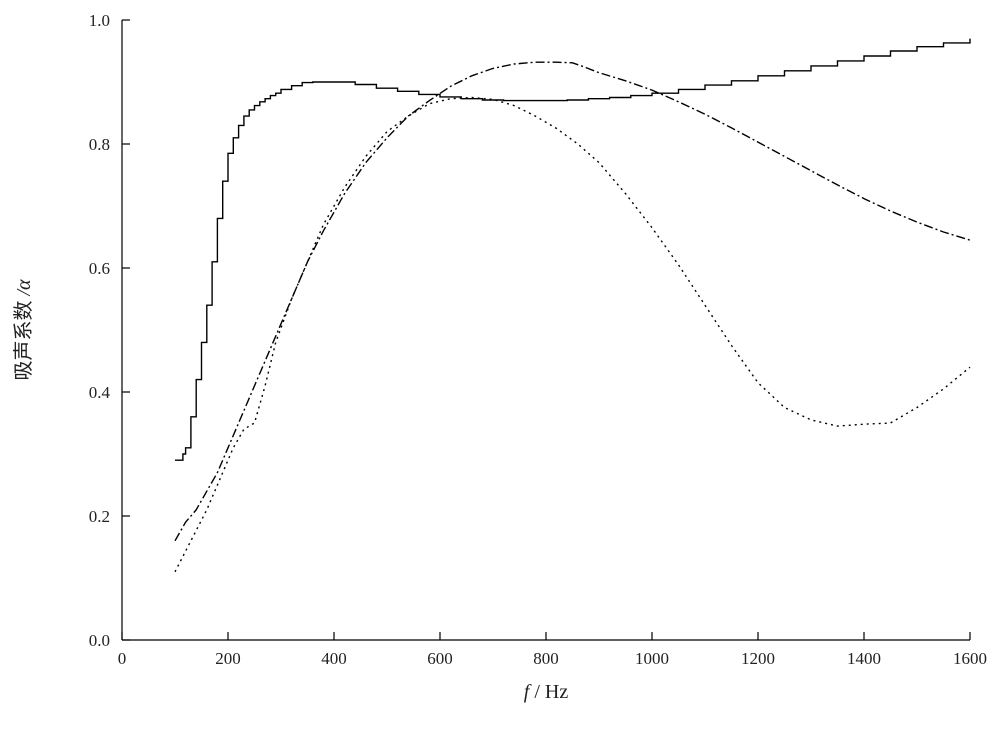  I want to click on x-tick-label: 1600, so click(970, 658).